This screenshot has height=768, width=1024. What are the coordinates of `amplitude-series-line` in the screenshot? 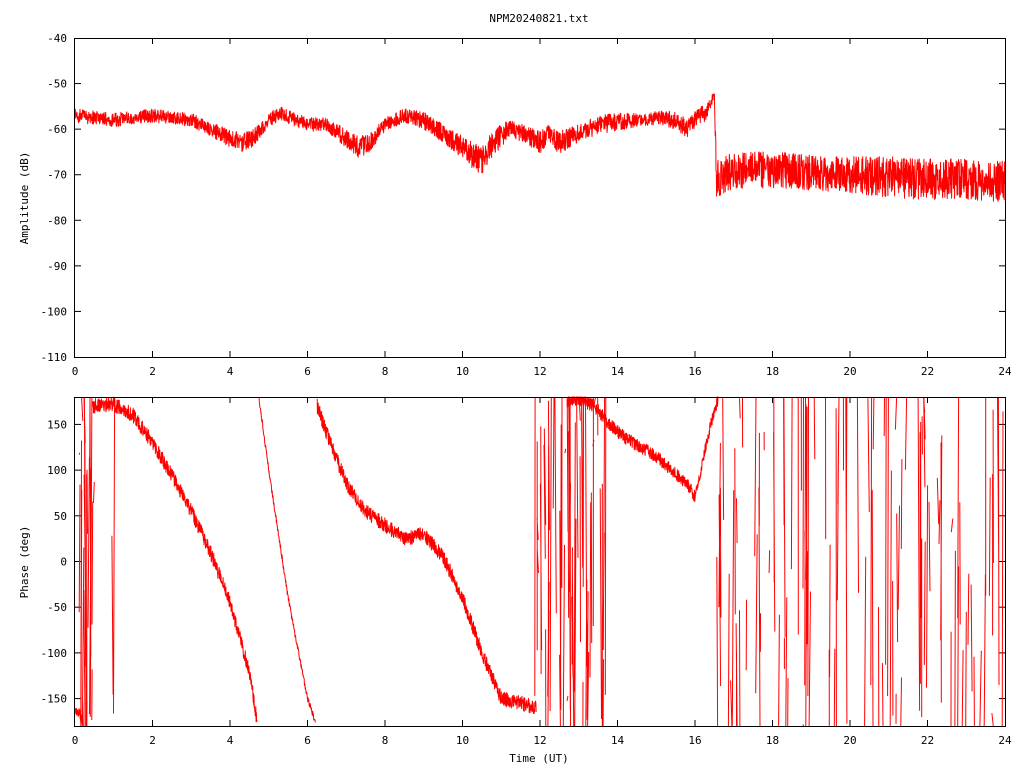 It's located at (540, 147).